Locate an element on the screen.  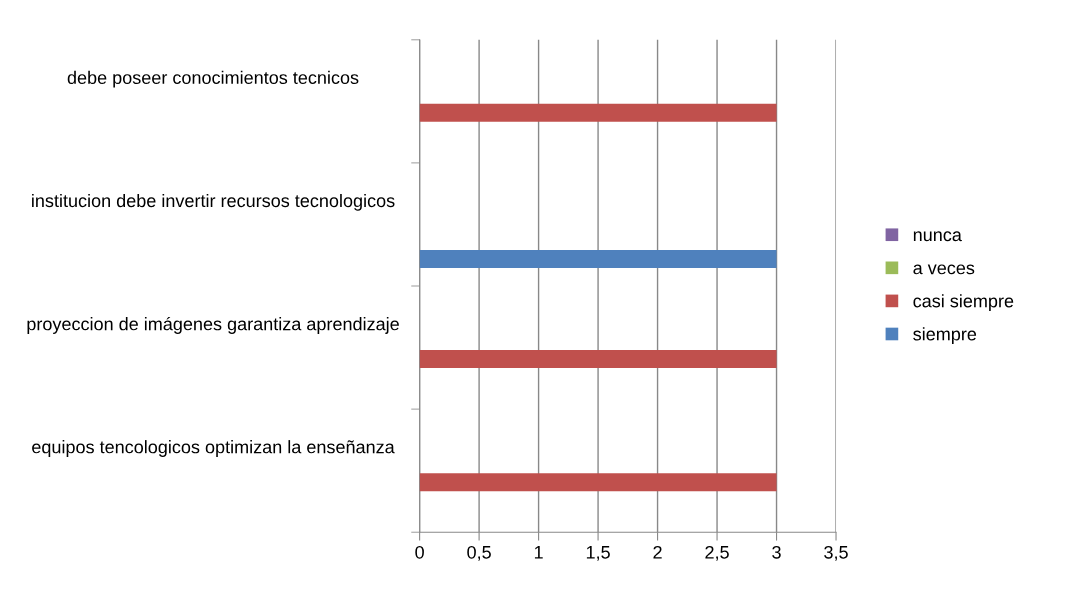
legend-label: a veces is located at coordinates (944, 269).